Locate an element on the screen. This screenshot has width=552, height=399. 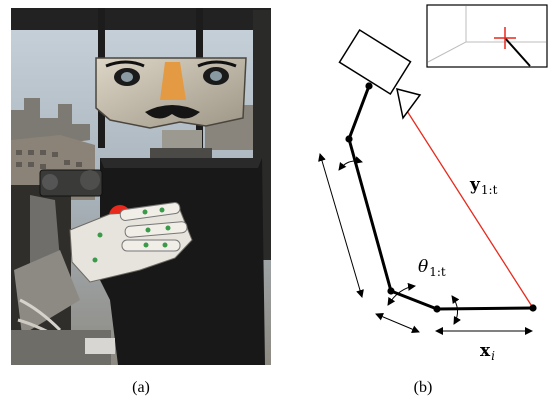
camera-view-inset is located at coordinates (487, 36).